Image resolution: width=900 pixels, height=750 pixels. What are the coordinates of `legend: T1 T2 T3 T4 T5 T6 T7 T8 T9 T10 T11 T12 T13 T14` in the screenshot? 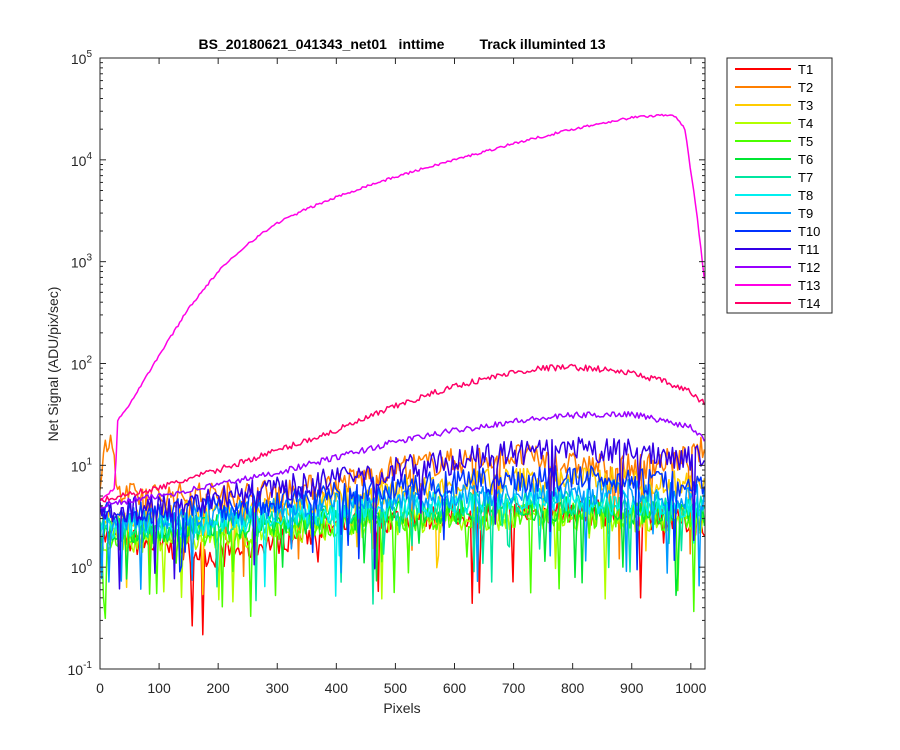 It's located at (779, 185).